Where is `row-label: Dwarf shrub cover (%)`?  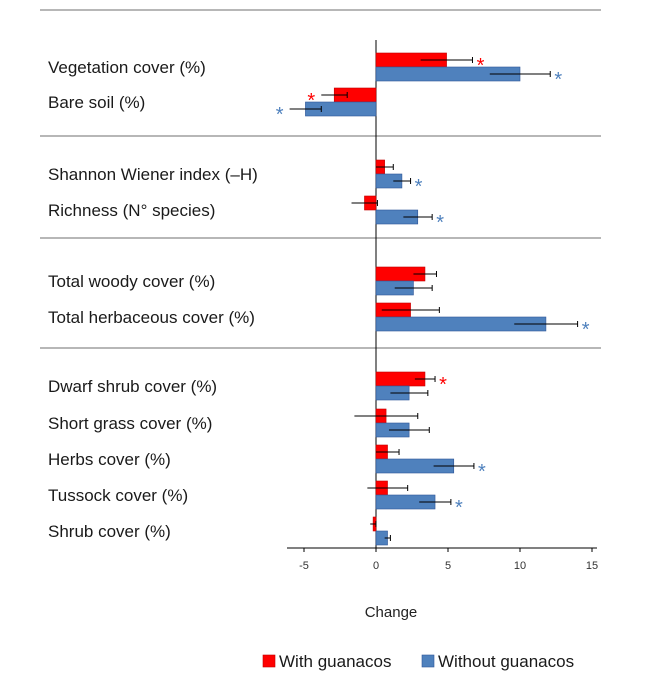 row-label: Dwarf shrub cover (%) is located at coordinates (132, 386).